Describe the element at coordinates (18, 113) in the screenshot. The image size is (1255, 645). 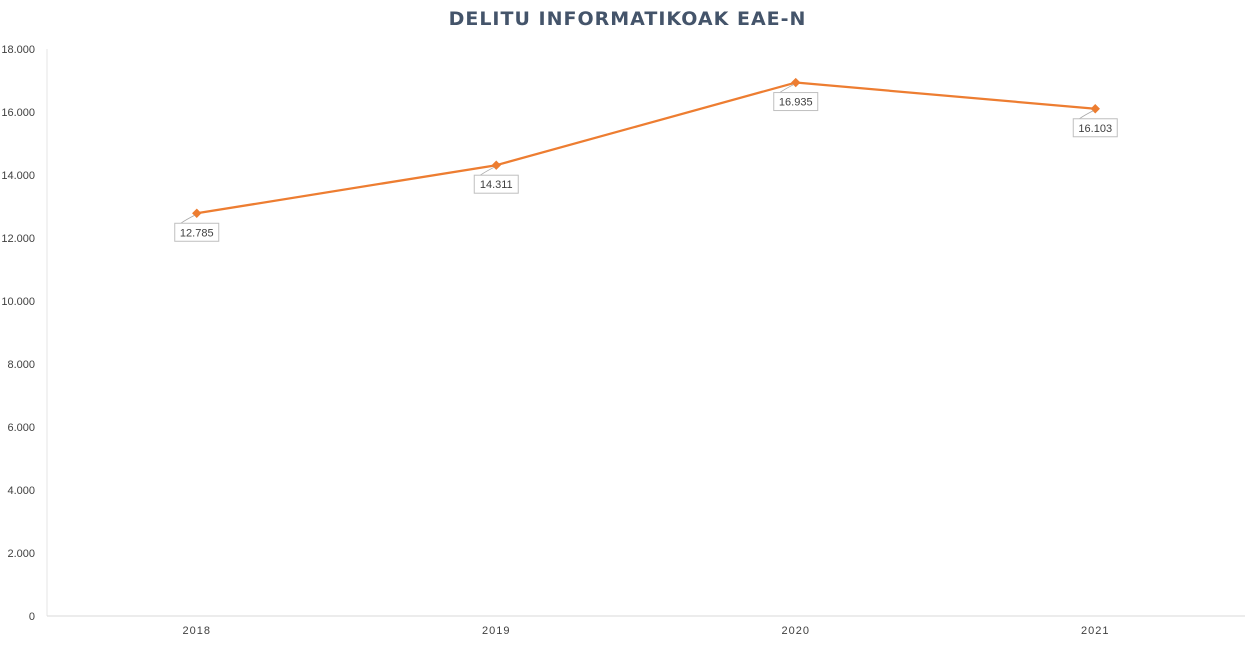
I see `y-tick-label: 16.000` at that location.